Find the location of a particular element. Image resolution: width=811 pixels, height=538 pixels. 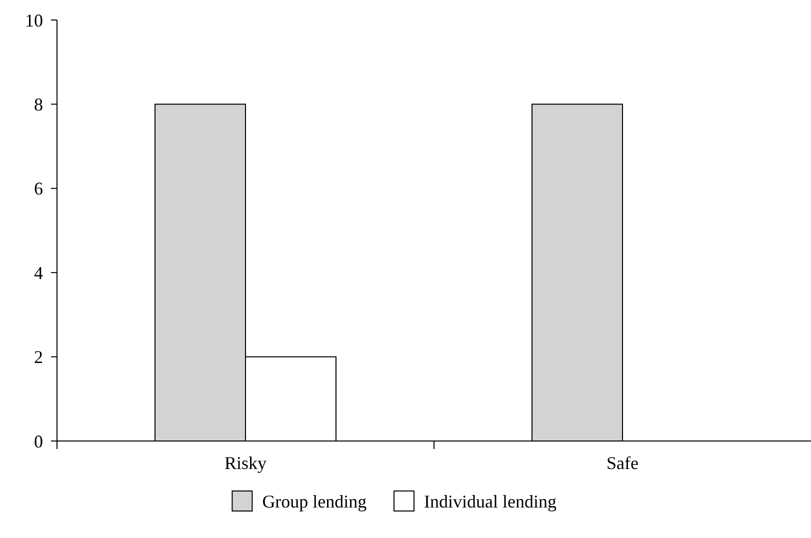

y-tick-label: 2 is located at coordinates (38, 357).